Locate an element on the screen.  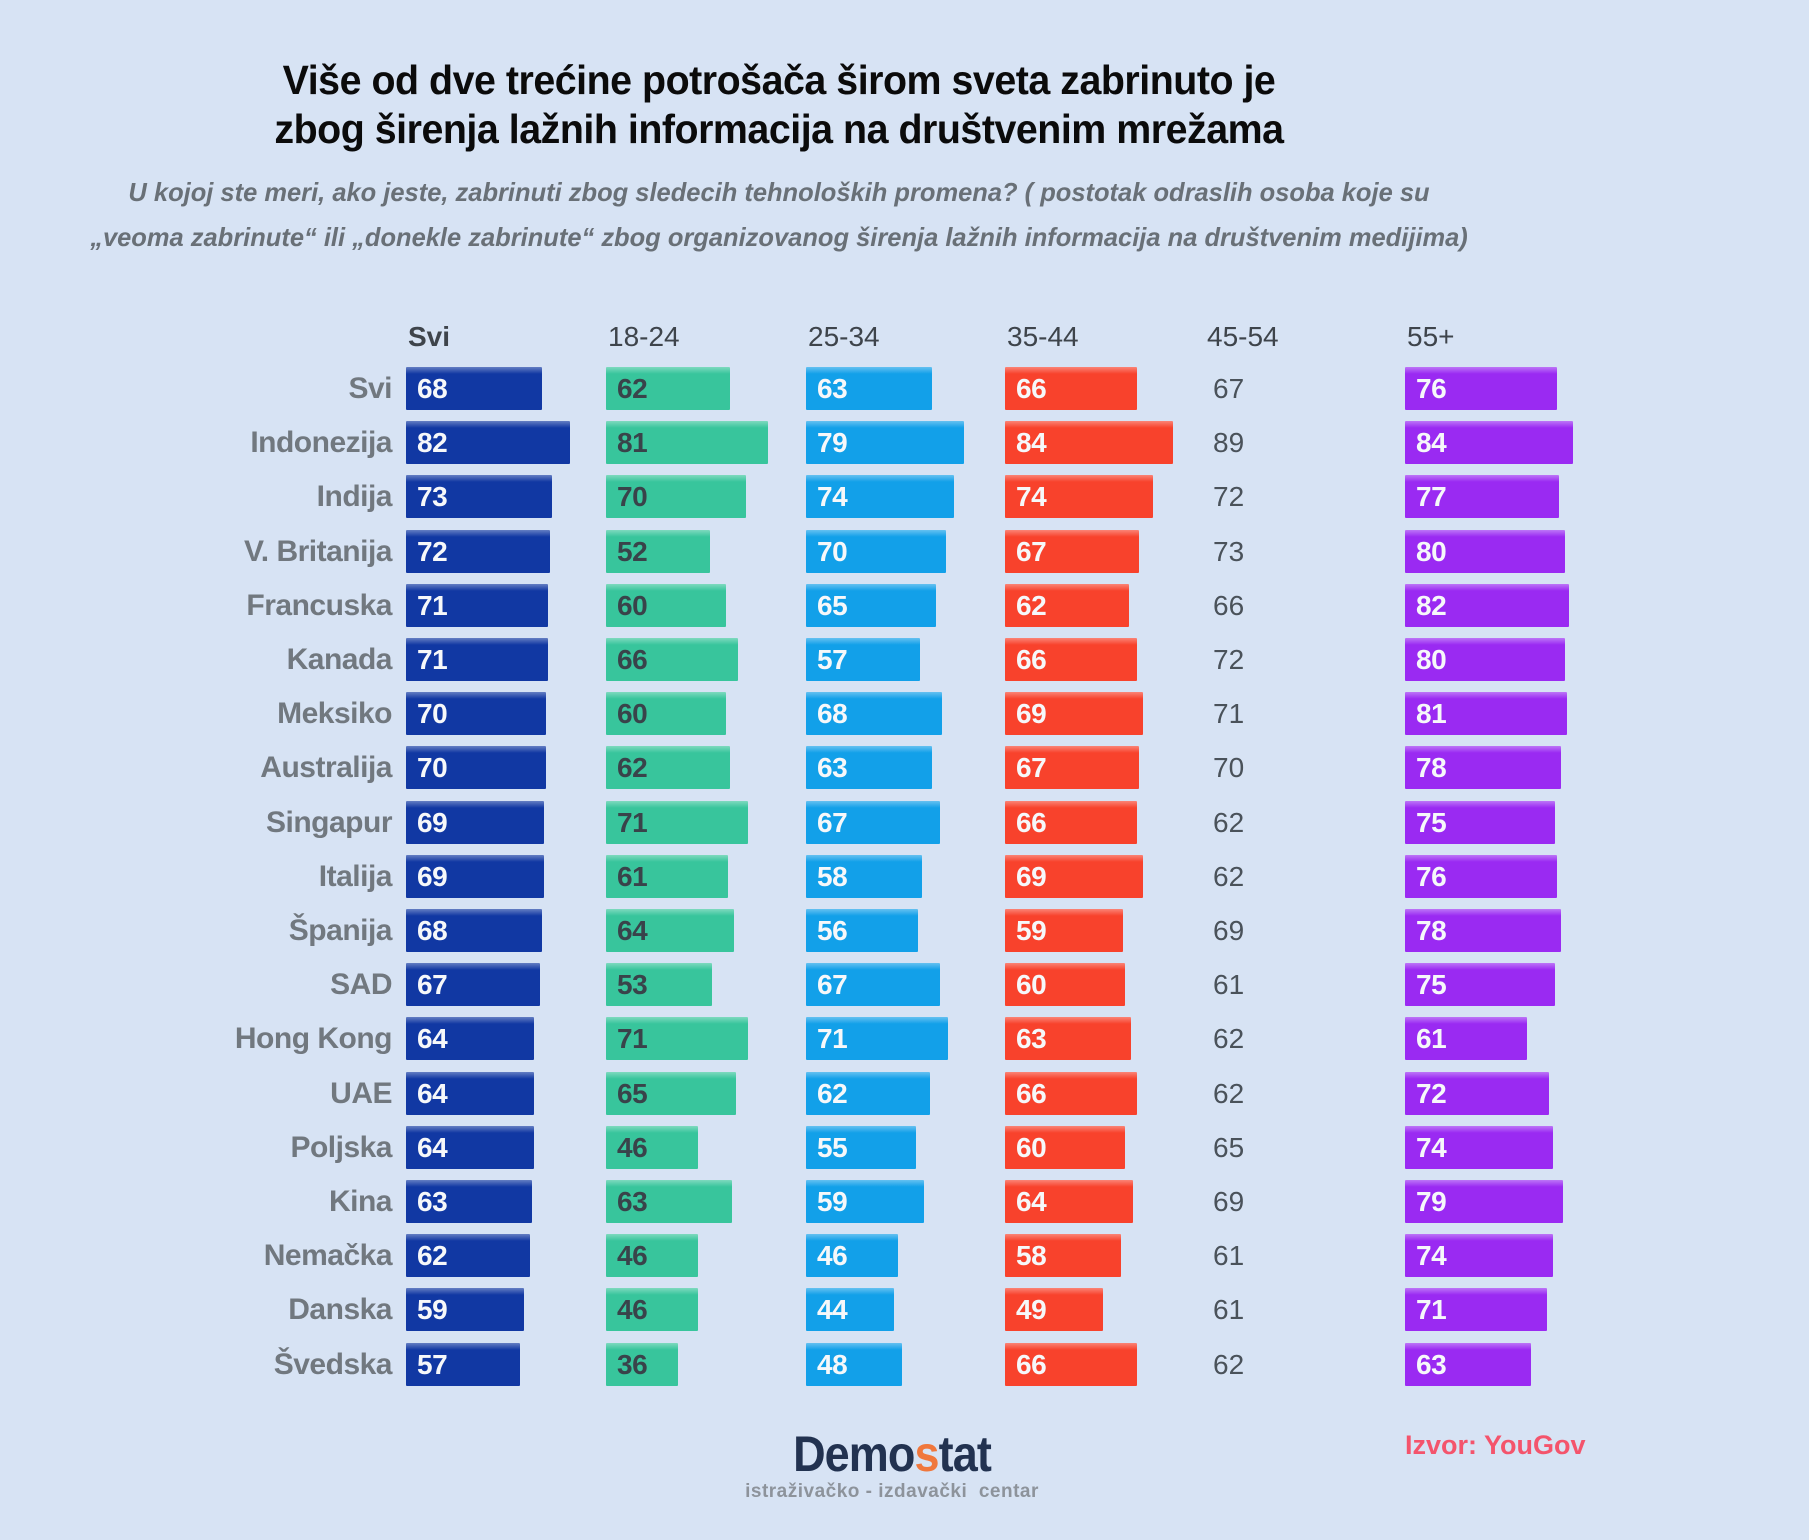
row-label: Španija is located at coordinates (340, 930).